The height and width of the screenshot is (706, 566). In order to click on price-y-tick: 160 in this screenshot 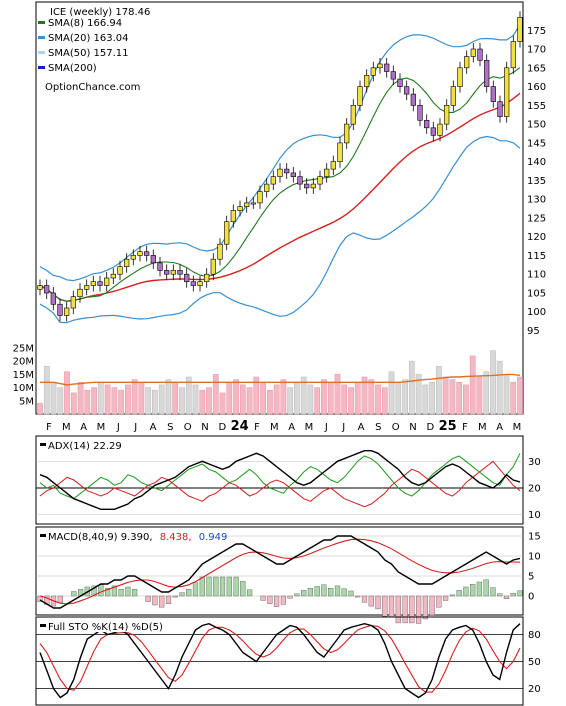, I will do `click(536, 87)`.